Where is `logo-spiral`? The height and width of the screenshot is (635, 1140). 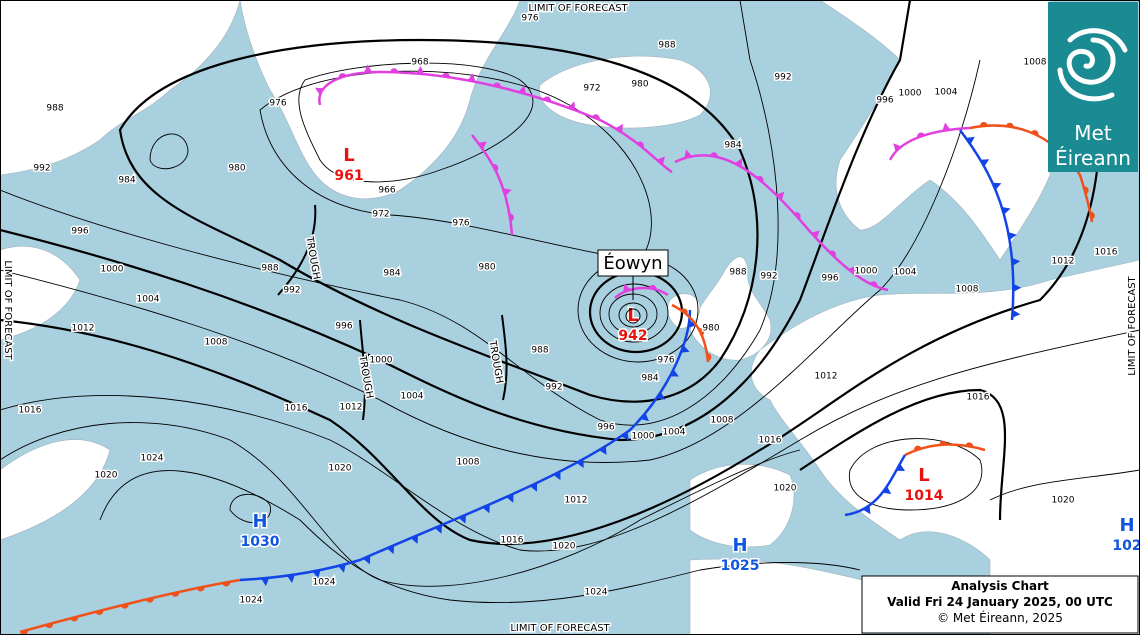
logo-spiral is located at coordinates (1092, 65).